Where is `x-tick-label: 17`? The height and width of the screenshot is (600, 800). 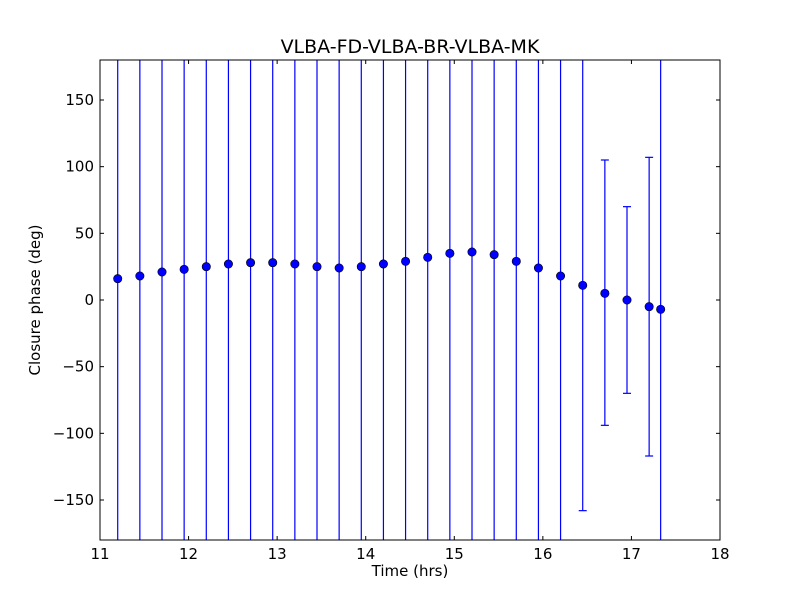
x-tick-label: 17 is located at coordinates (631, 554).